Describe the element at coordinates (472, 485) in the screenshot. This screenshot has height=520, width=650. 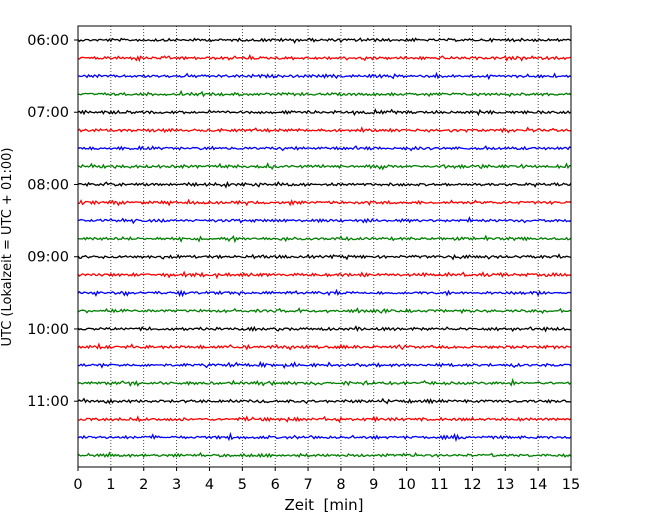
I see `x-tick-label: 12` at that location.